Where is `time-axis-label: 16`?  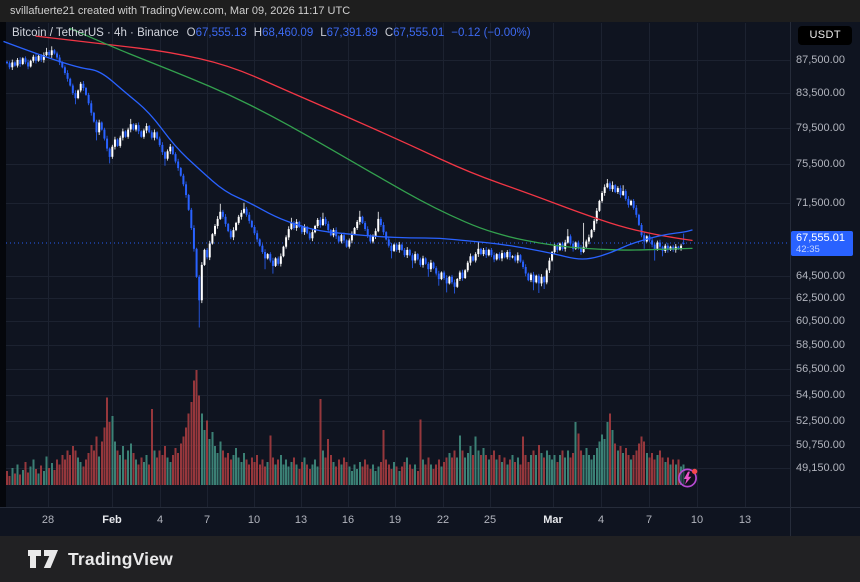
time-axis-label: 16 is located at coordinates (348, 520).